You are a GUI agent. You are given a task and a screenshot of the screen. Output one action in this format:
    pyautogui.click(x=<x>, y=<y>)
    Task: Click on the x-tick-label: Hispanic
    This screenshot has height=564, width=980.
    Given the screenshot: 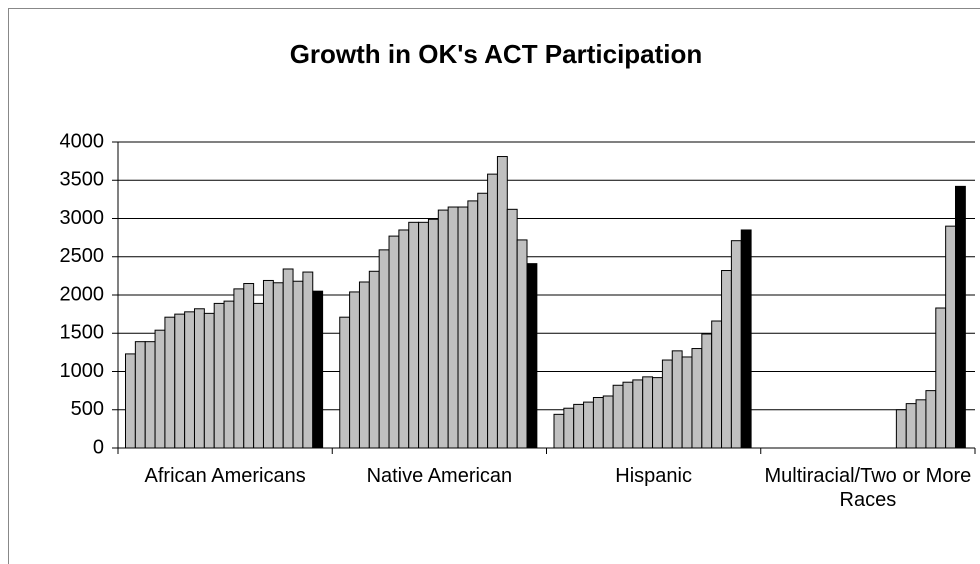 What is the action you would take?
    pyautogui.click(x=653, y=476)
    